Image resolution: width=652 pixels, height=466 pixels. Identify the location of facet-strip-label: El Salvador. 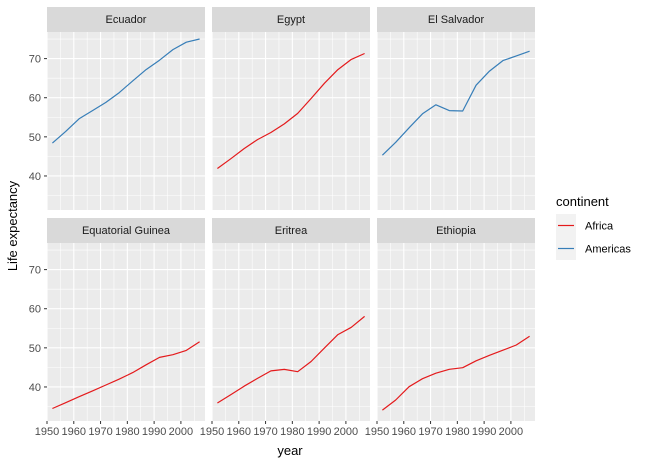
(456, 20).